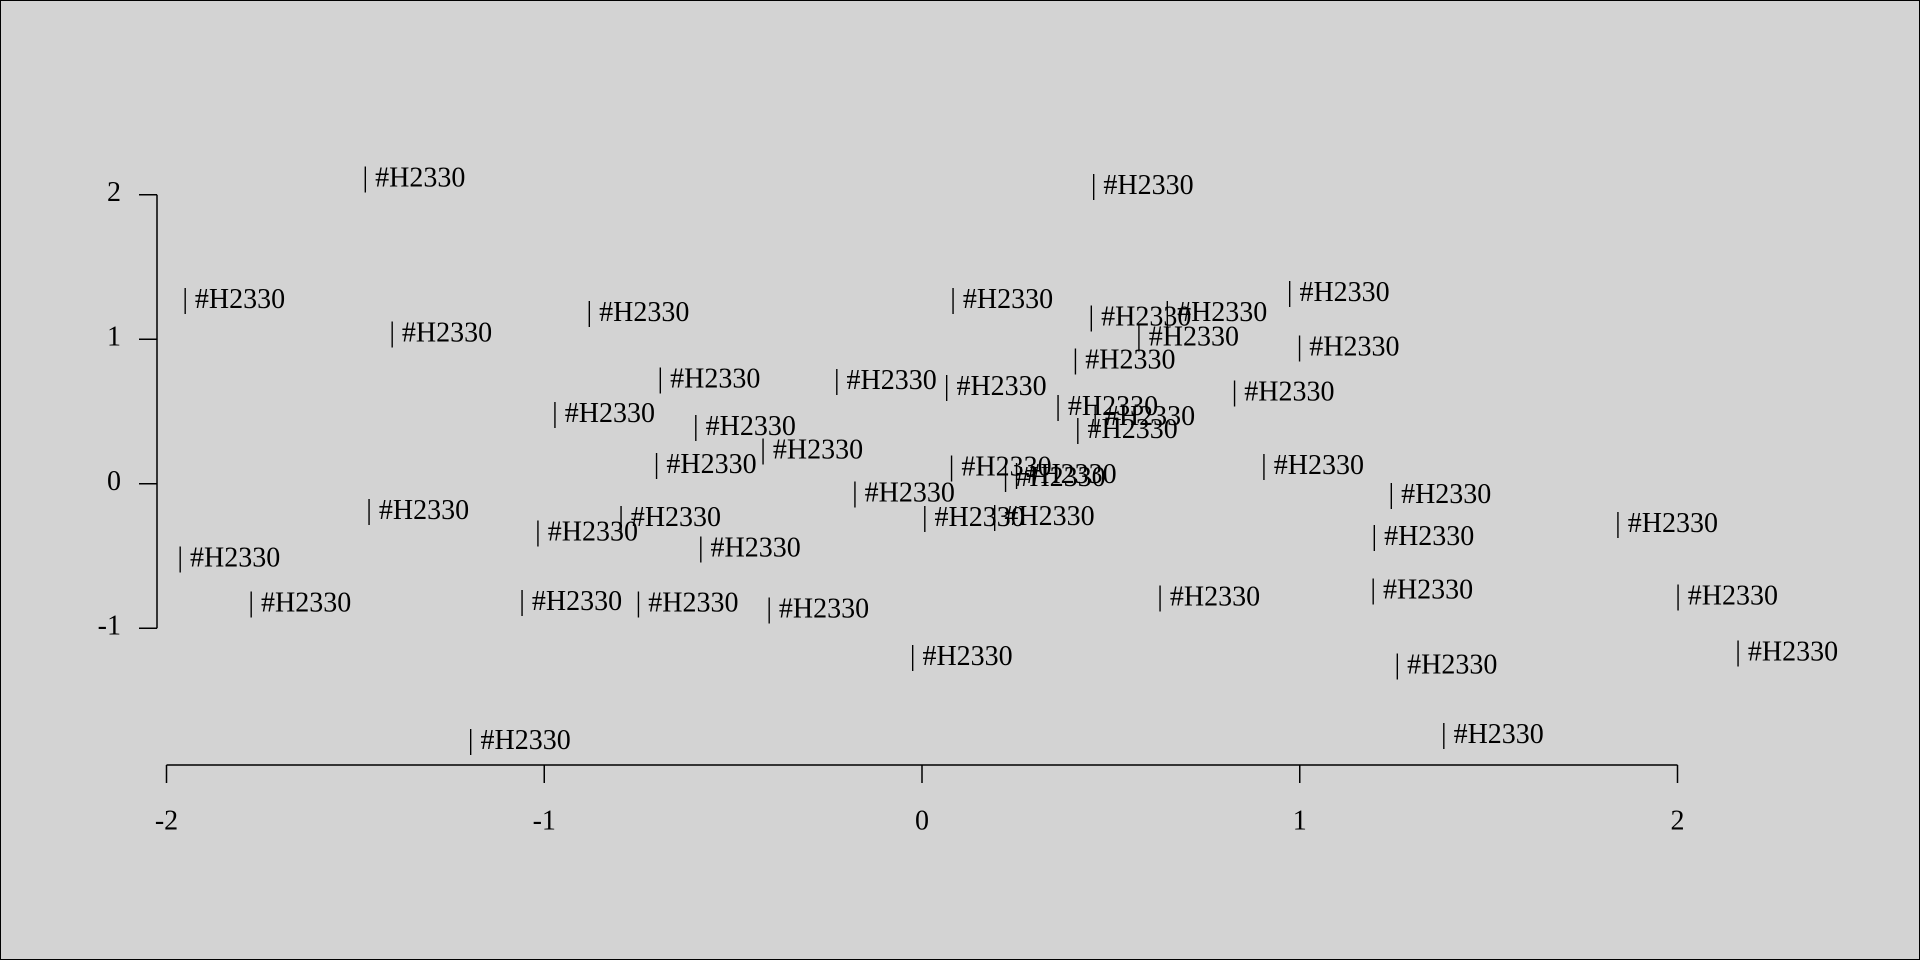 Image resolution: width=1920 pixels, height=960 pixels. I want to click on x-tick-label: 0, so click(922, 820).